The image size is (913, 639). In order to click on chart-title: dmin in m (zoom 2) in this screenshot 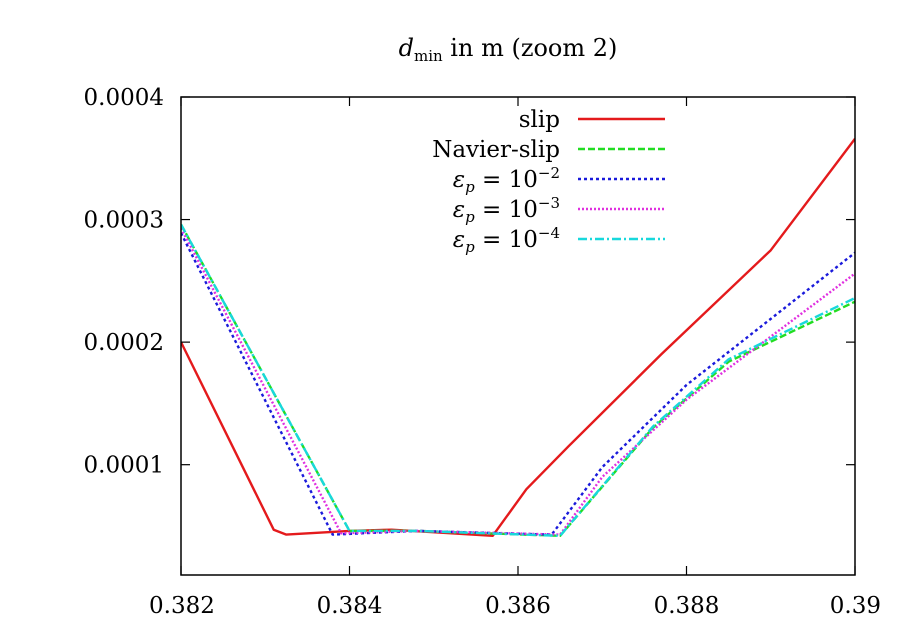, I will do `click(508, 49)`.